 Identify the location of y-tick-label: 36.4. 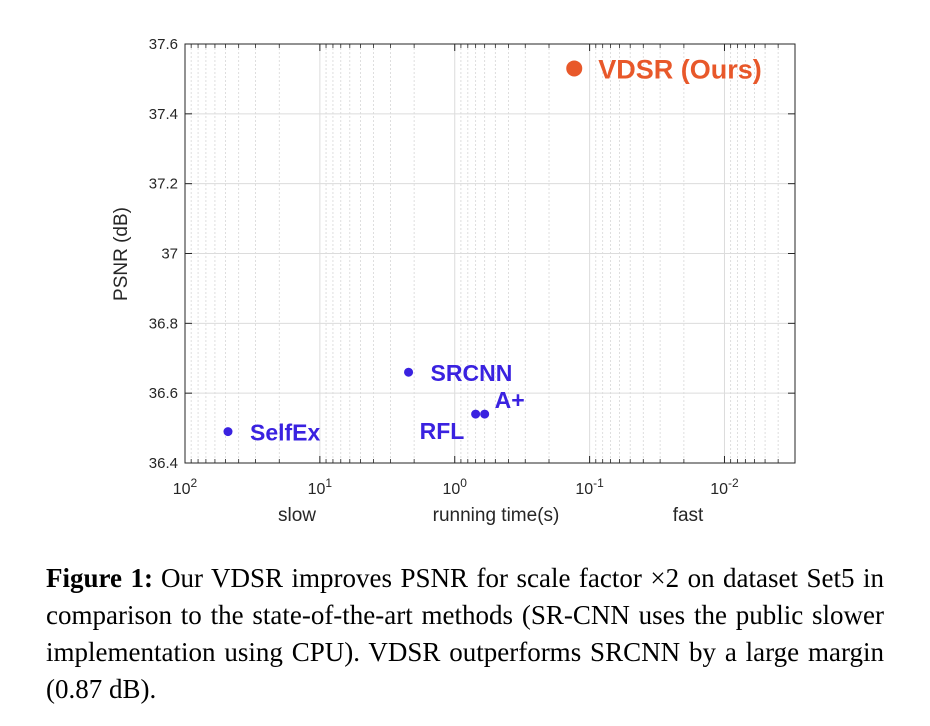
(163, 463).